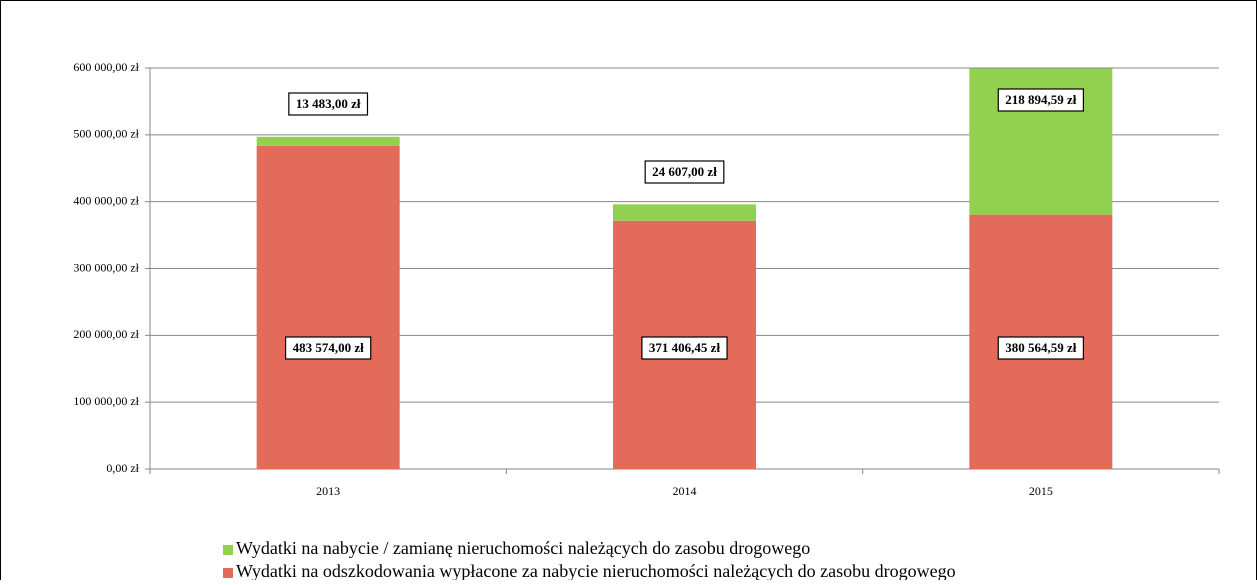 Image resolution: width=1257 pixels, height=585 pixels. What do you see at coordinates (1041, 491) in the screenshot?
I see `x-tick-label: 2015` at bounding box center [1041, 491].